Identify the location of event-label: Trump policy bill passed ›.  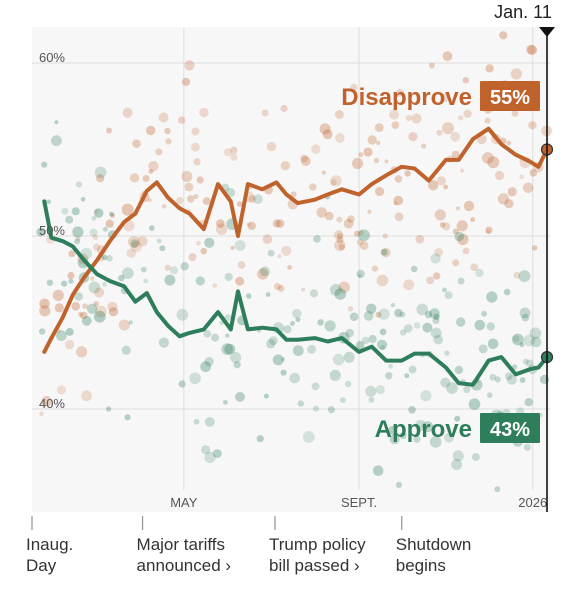
(317, 555).